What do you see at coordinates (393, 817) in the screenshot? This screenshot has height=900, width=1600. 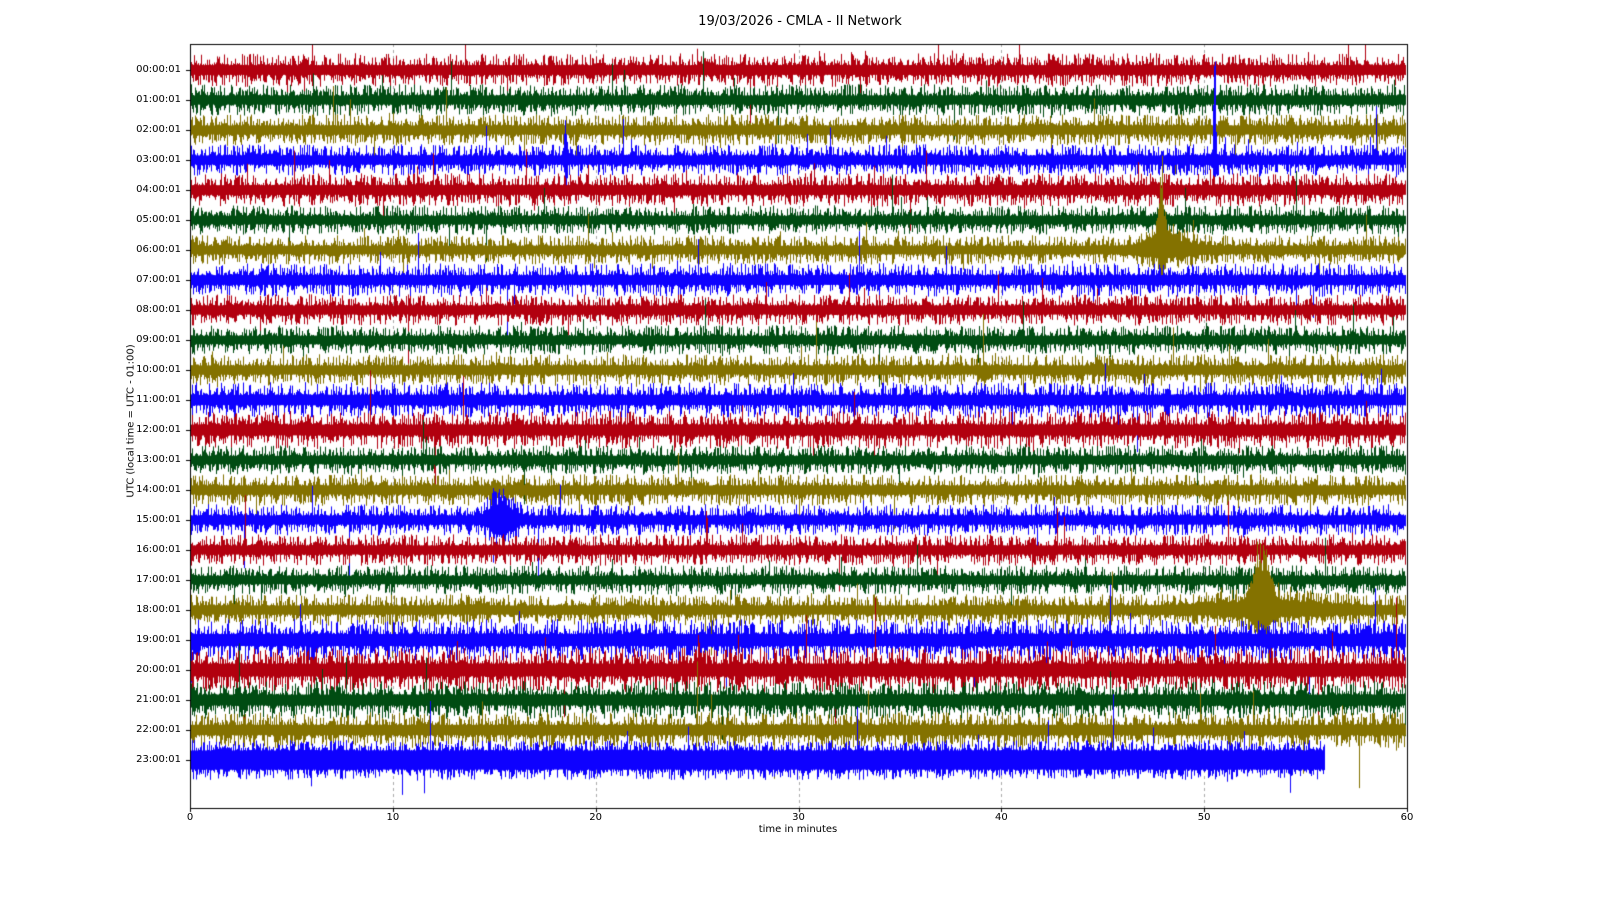 I see `x-tick-label: 10` at bounding box center [393, 817].